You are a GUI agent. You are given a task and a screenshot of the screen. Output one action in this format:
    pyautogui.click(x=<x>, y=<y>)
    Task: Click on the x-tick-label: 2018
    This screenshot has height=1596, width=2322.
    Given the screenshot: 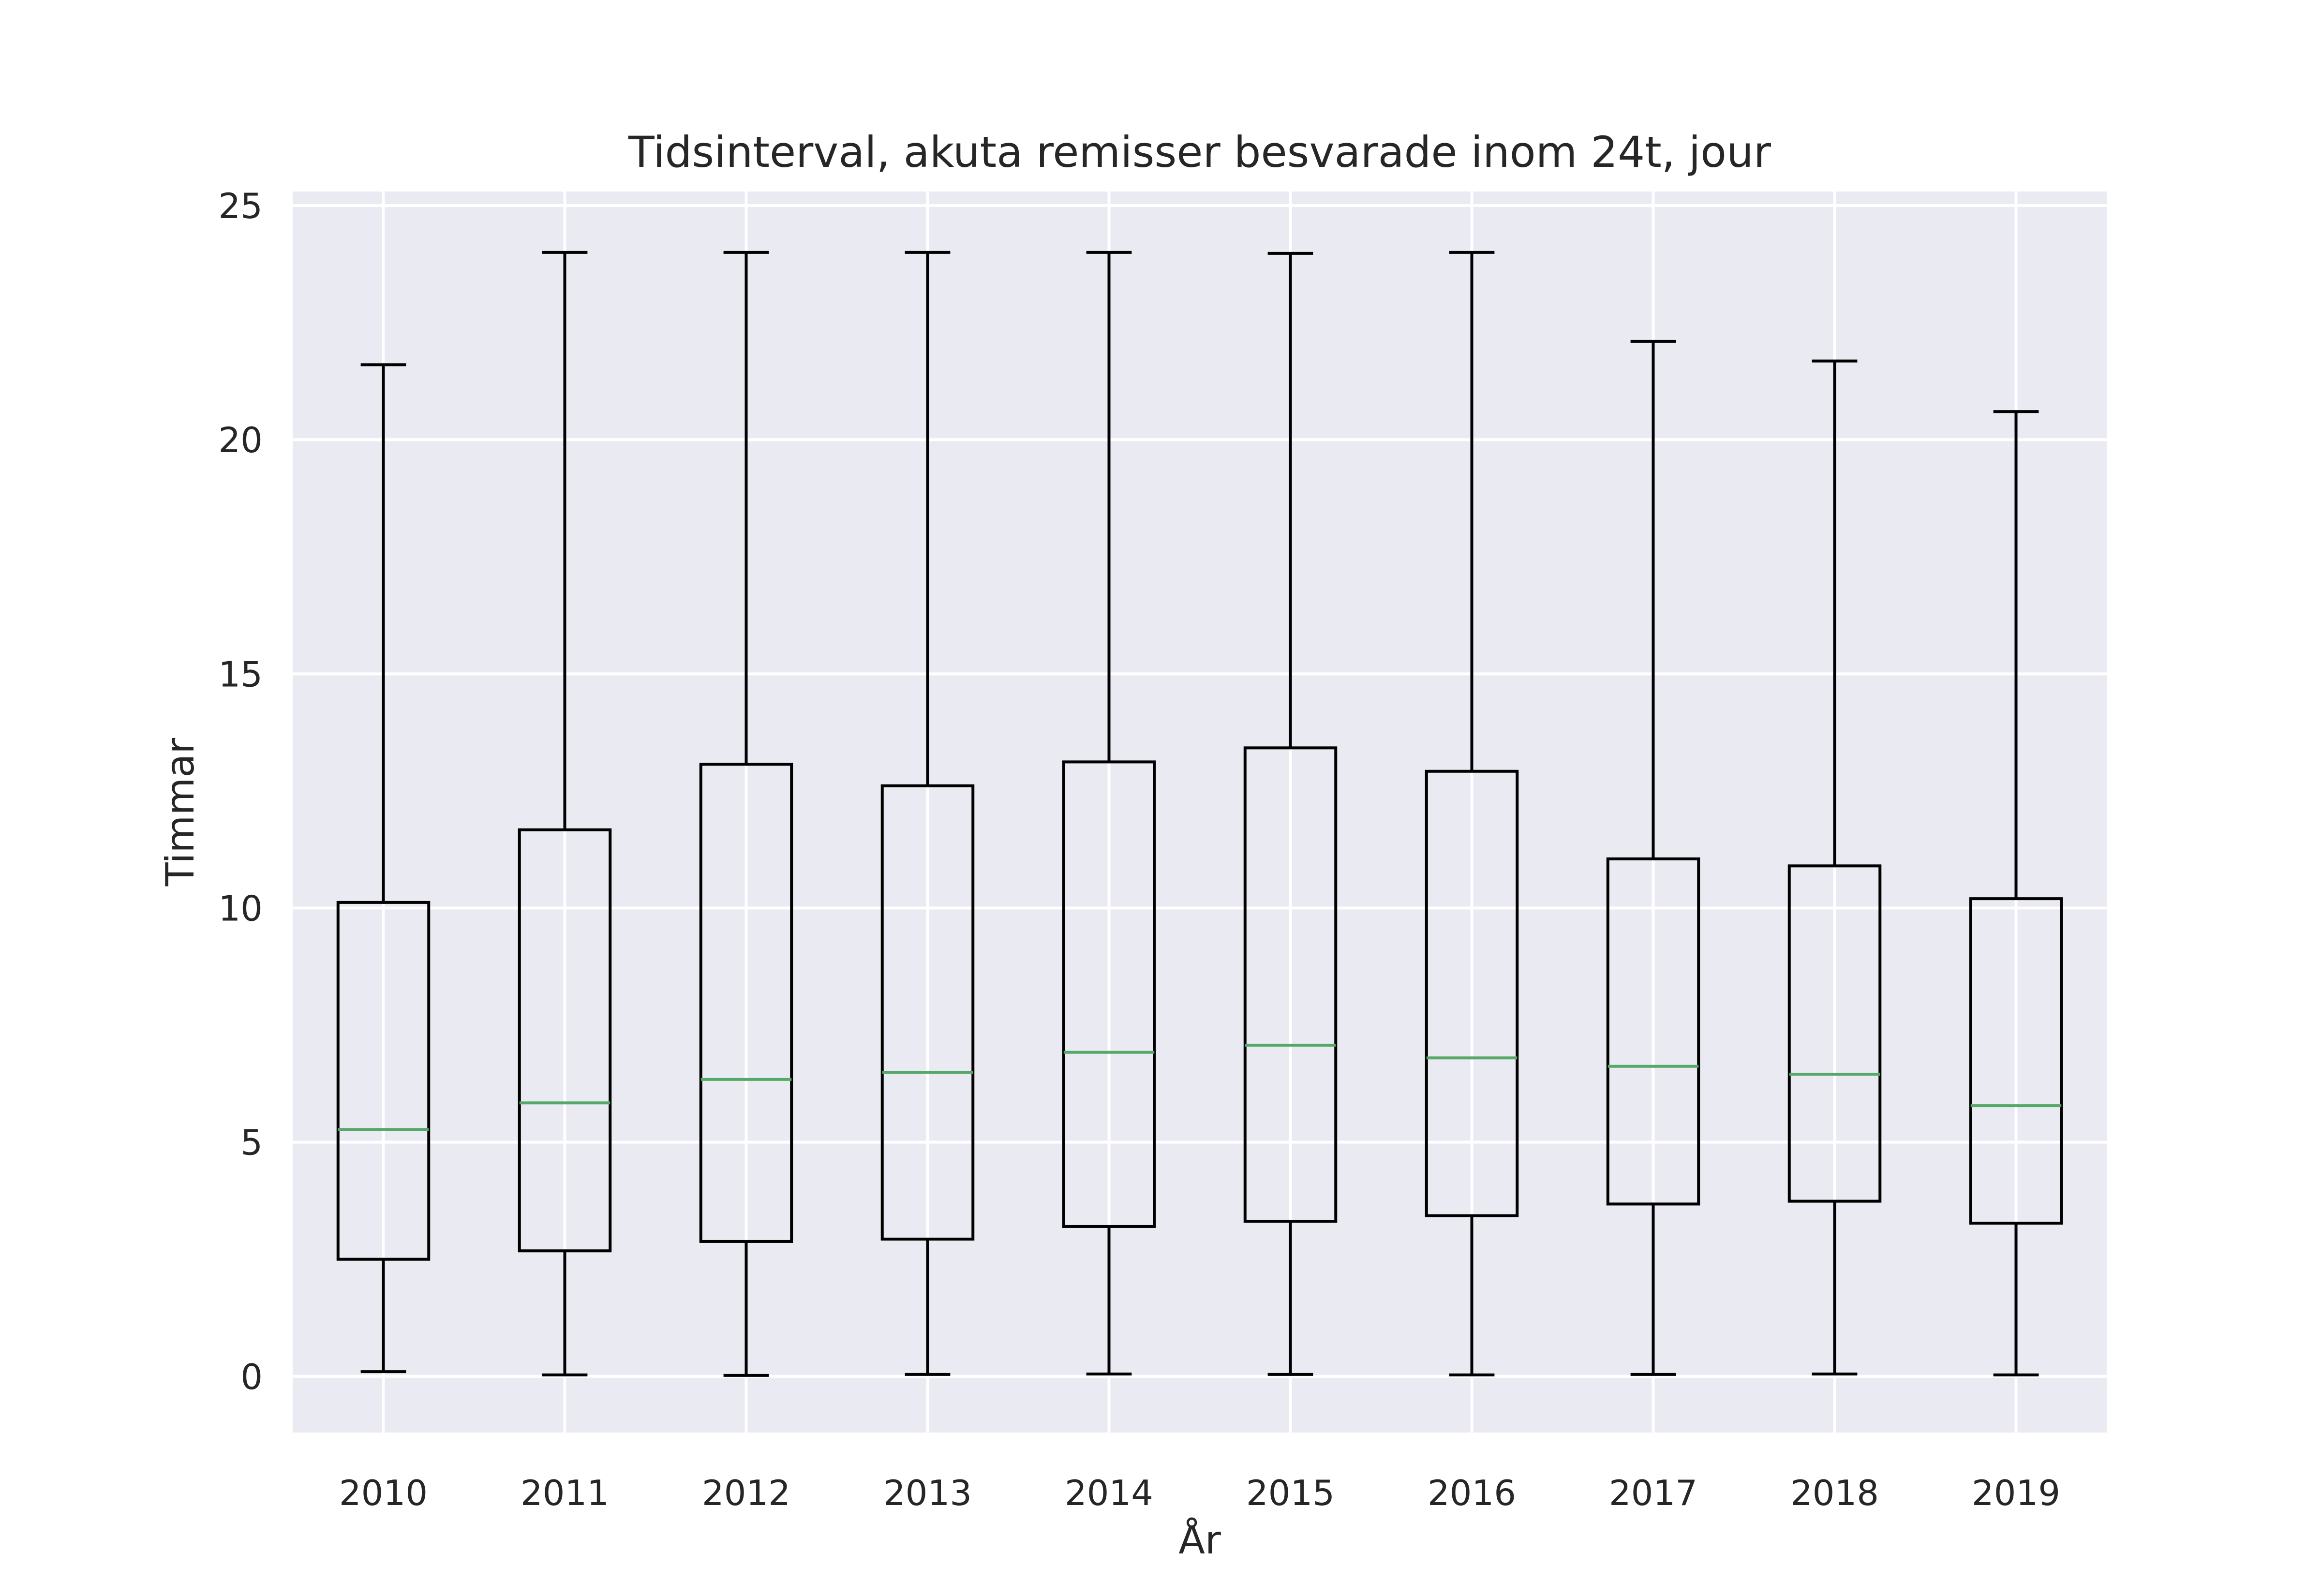 What is the action you would take?
    pyautogui.click(x=1834, y=1493)
    